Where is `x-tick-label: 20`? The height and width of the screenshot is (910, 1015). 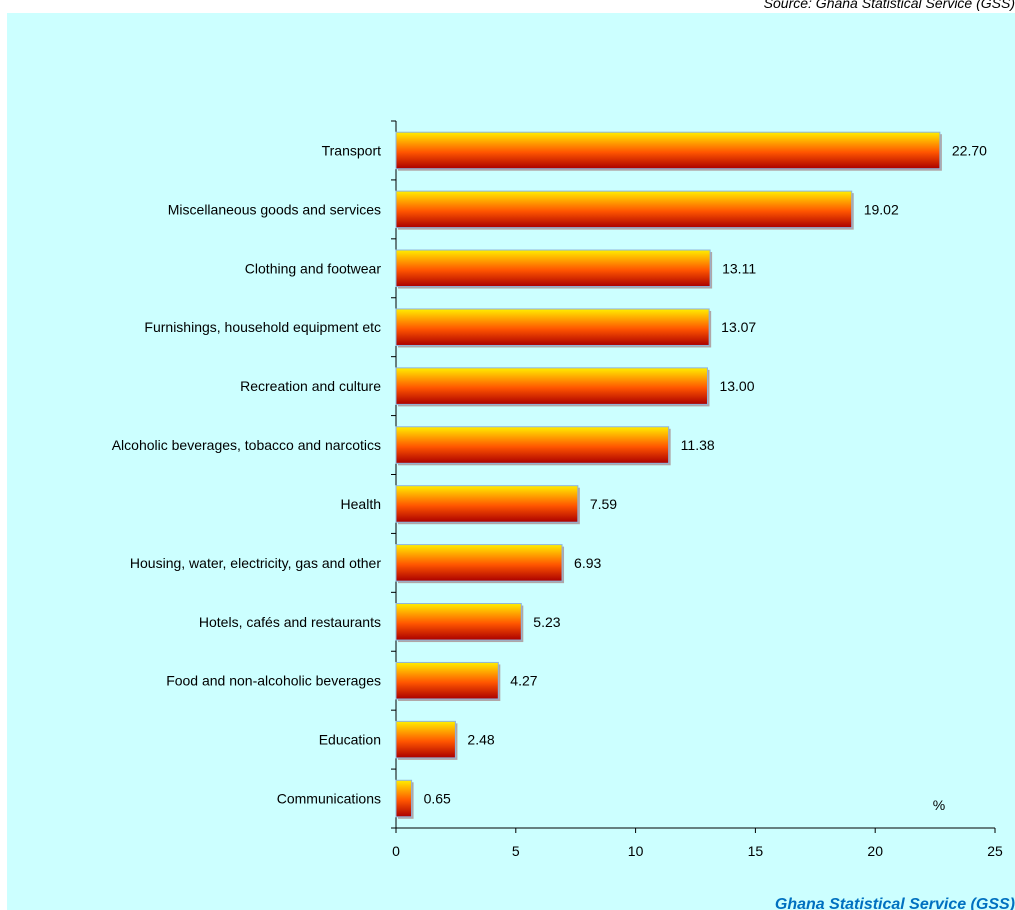 x-tick-label: 20 is located at coordinates (875, 851).